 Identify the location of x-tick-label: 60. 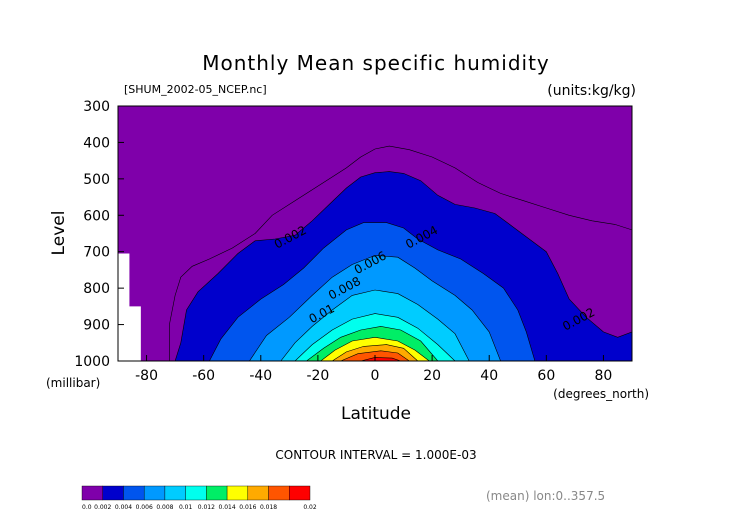
(546, 376).